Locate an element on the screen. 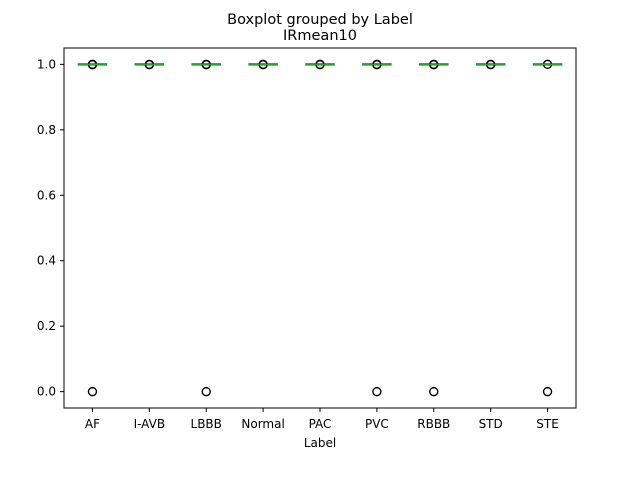 The height and width of the screenshot is (480, 640). chart-title: IRmean10 is located at coordinates (320, 36).